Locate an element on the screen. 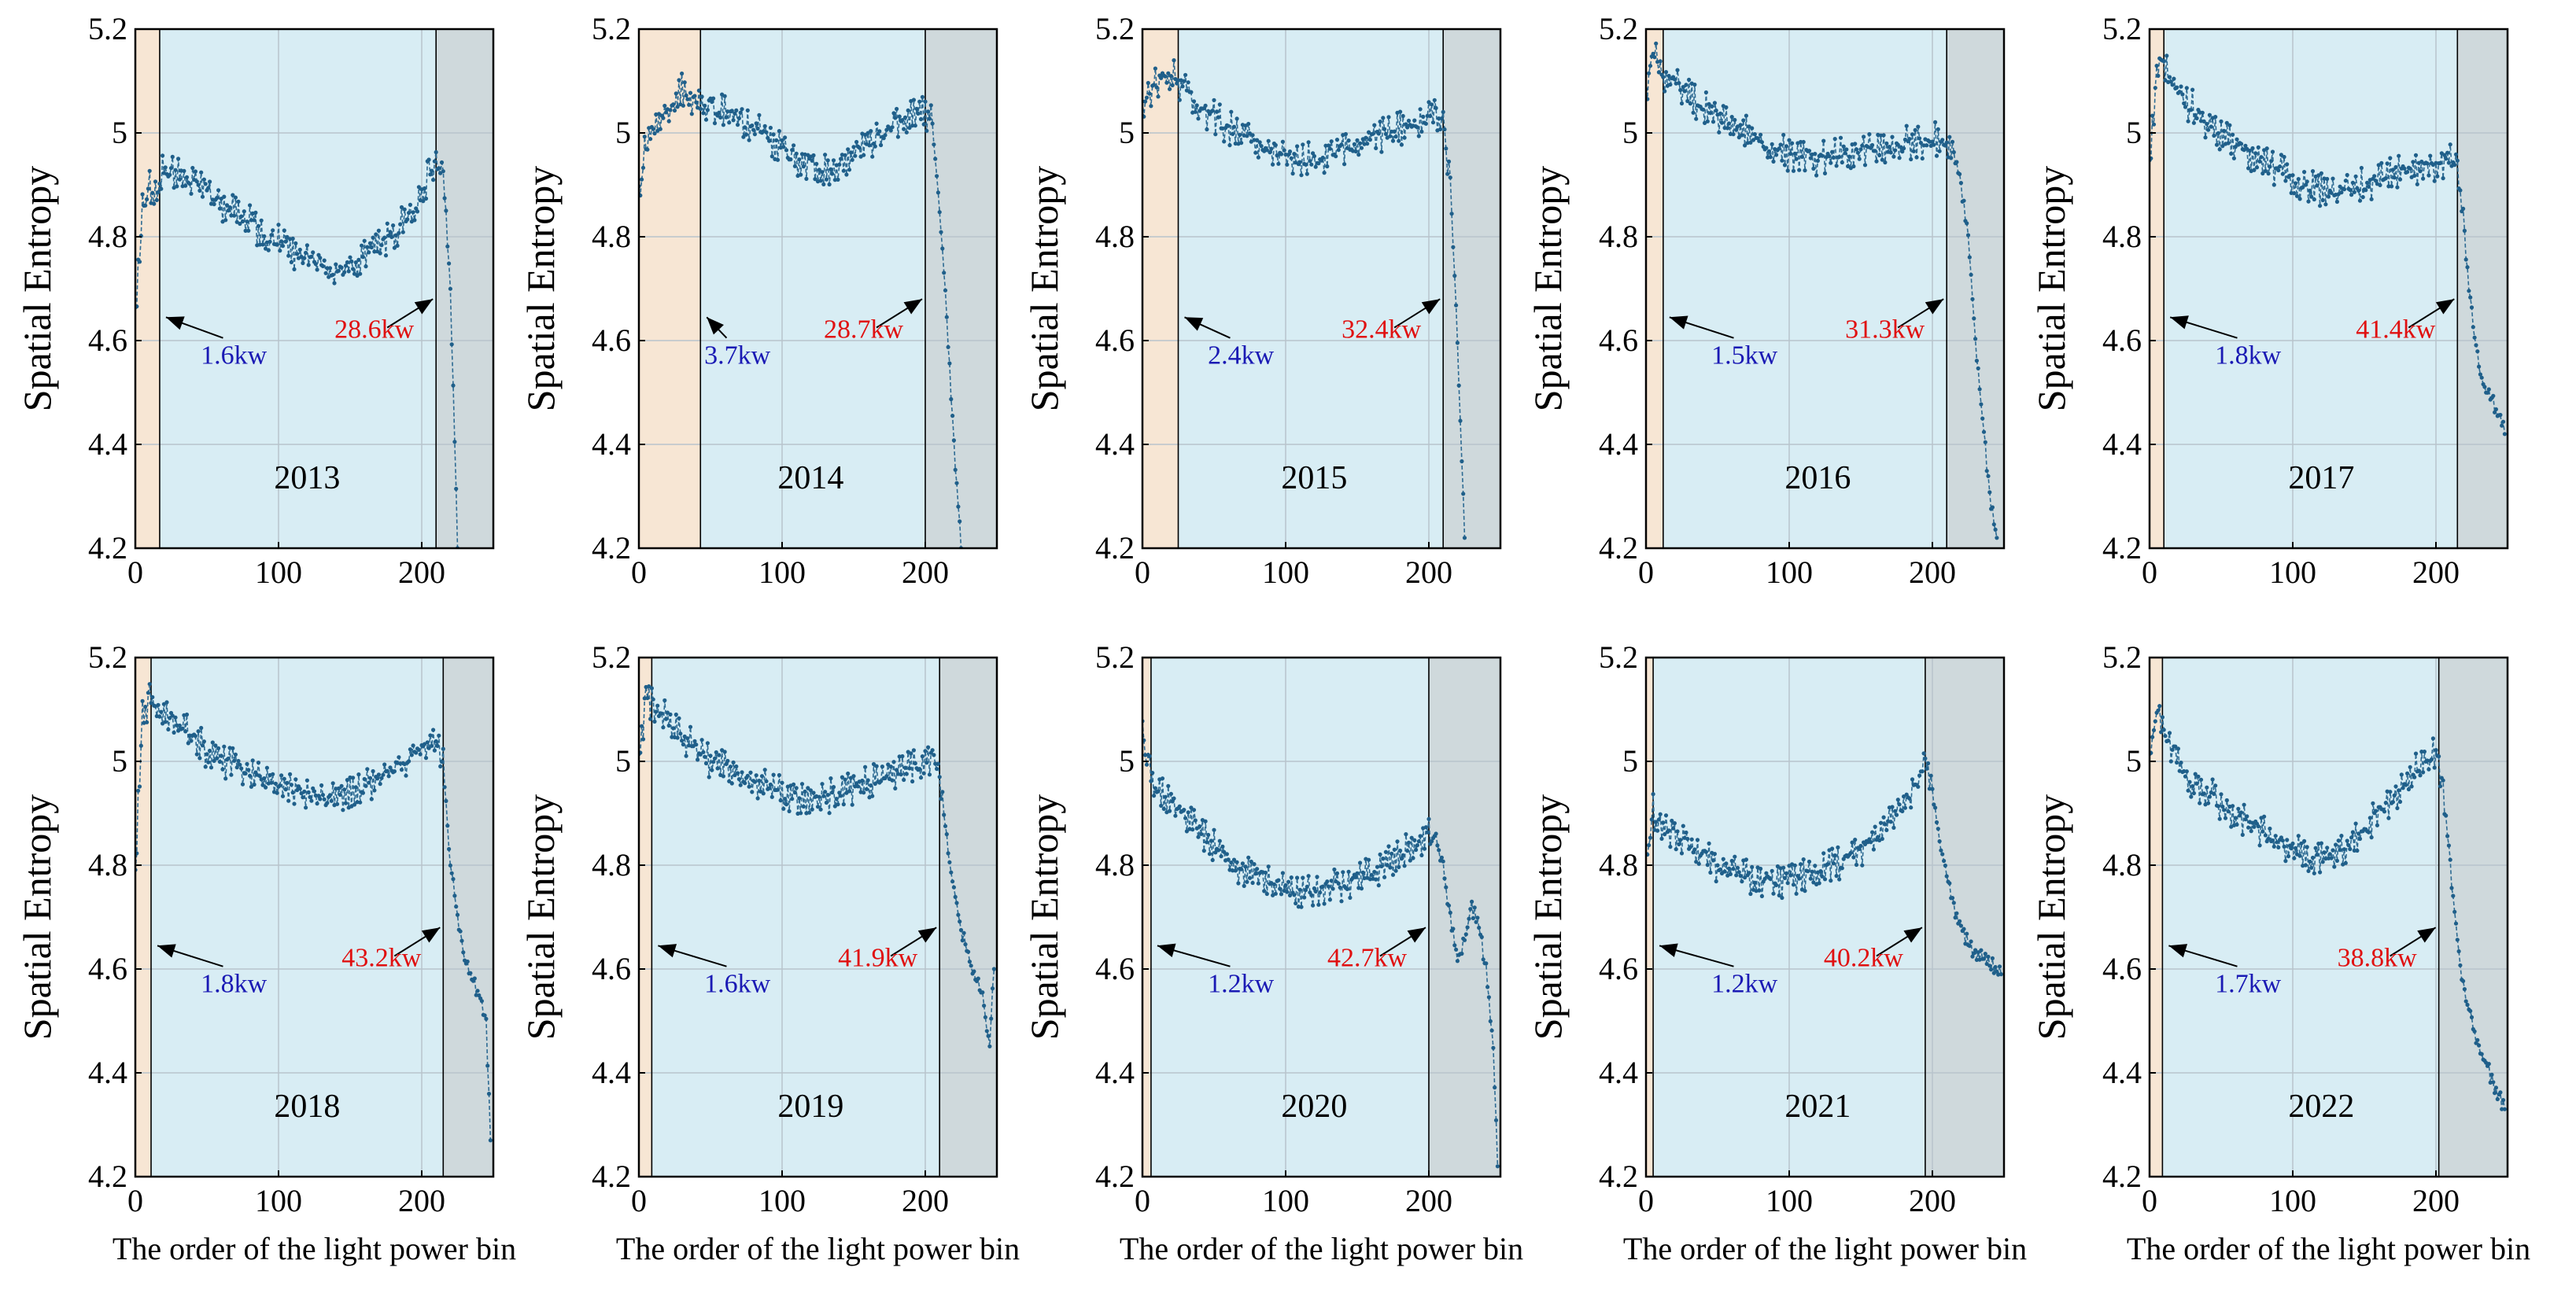 This screenshot has height=1297, width=2576. y-tick-label: 5 is located at coordinates (1630, 132).